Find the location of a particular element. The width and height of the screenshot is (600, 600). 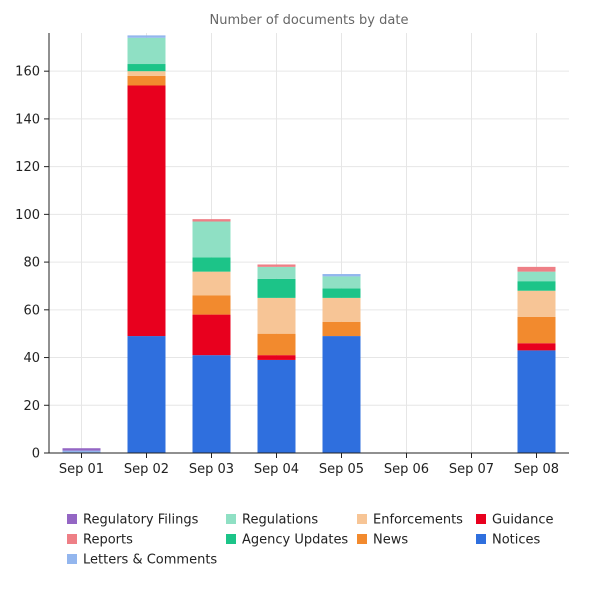

chart-title: Number of documents by date is located at coordinates (309, 20).